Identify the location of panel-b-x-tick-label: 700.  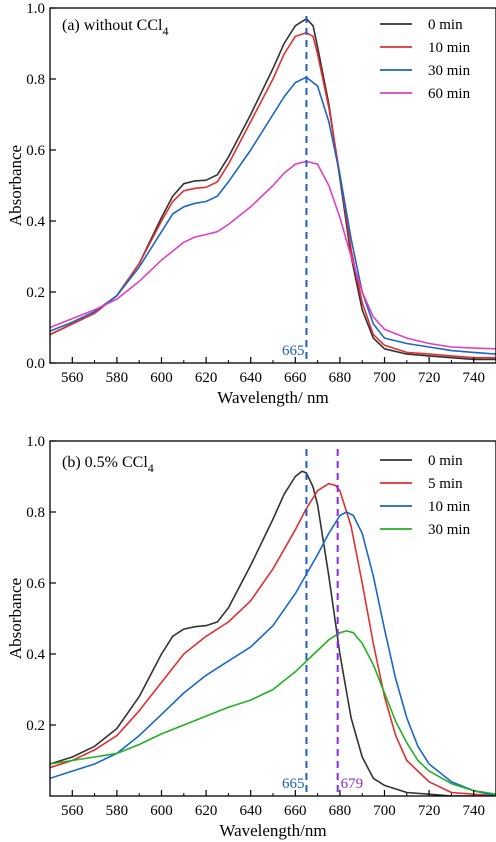
(384, 811).